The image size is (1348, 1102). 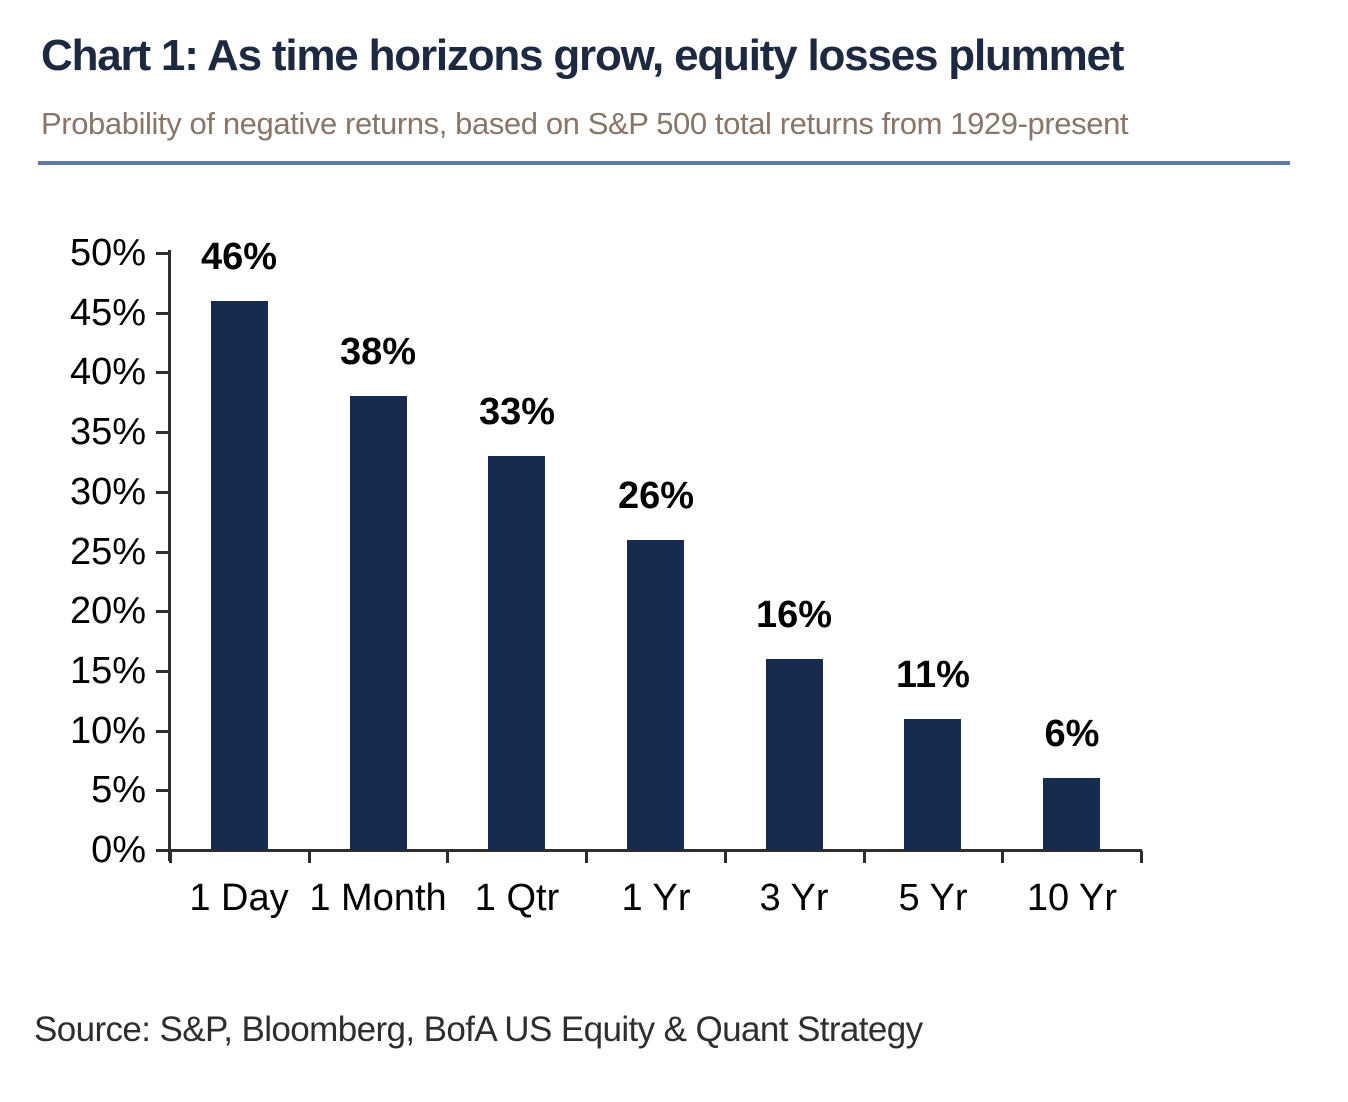 What do you see at coordinates (107, 552) in the screenshot?
I see `y-axis-tick-label: 25%` at bounding box center [107, 552].